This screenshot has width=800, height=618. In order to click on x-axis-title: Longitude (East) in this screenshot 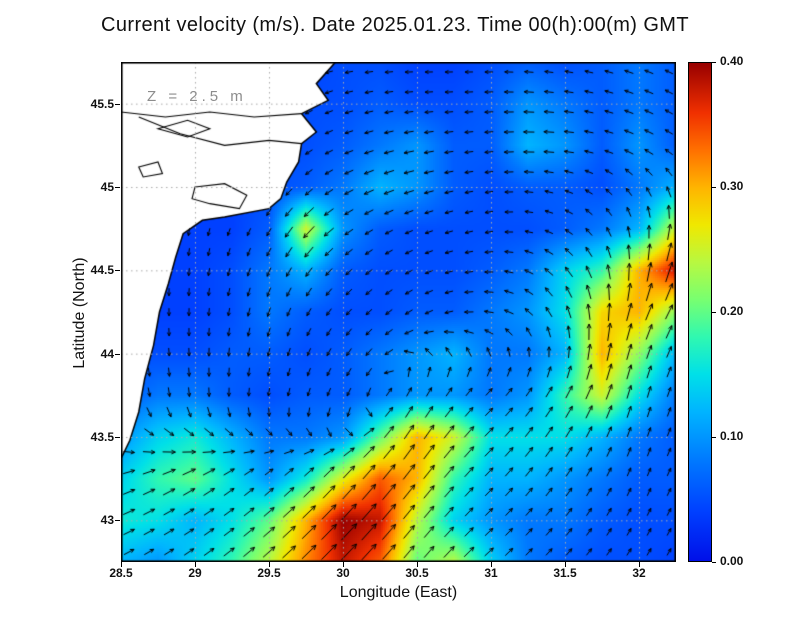, I will do `click(398, 592)`.